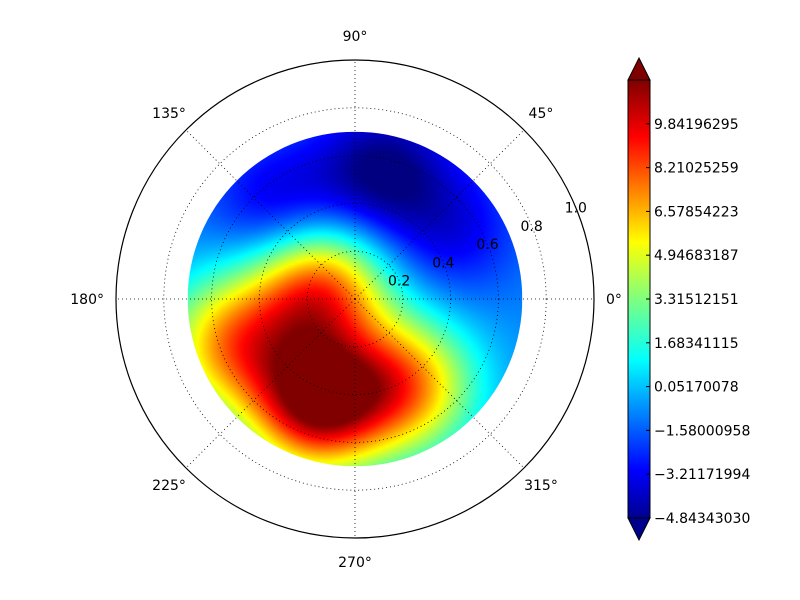 The image size is (800, 600). What do you see at coordinates (696, 256) in the screenshot?
I see `colorbar-tick-label: 4.94683187` at bounding box center [696, 256].